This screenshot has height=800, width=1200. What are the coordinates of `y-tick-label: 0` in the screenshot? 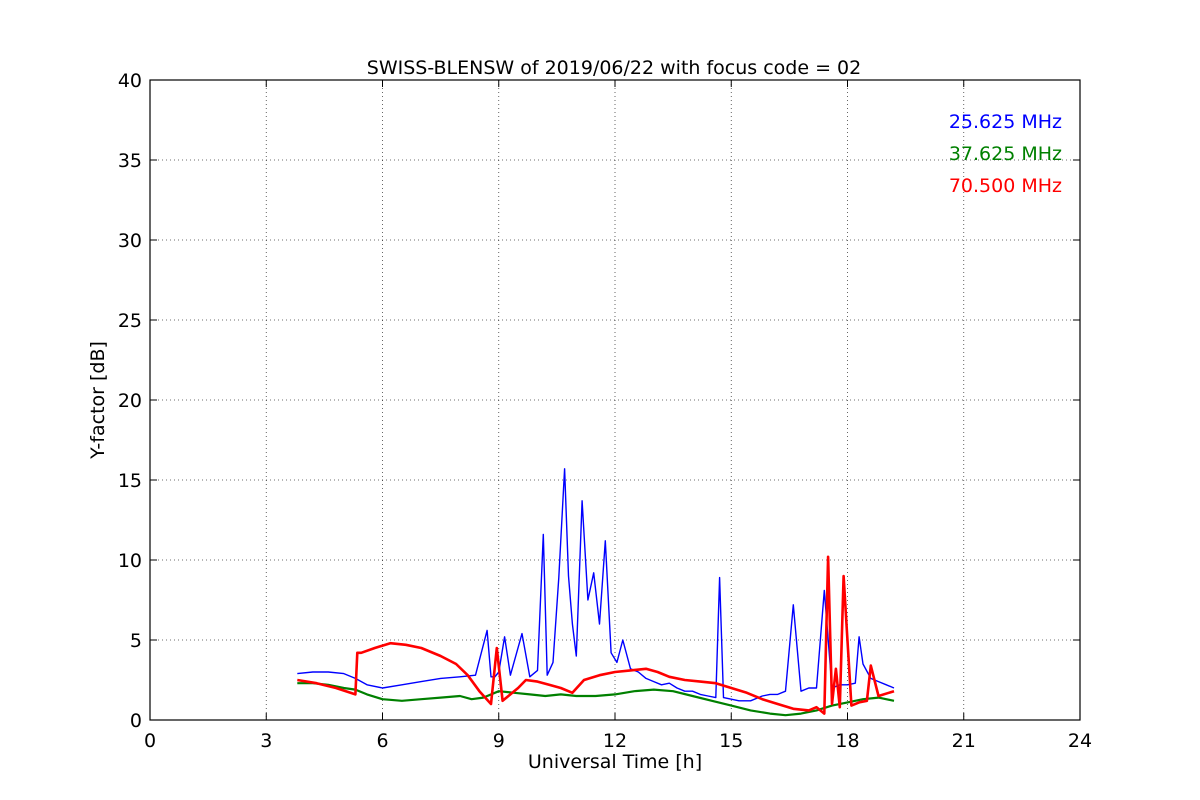 It's located at (136, 721).